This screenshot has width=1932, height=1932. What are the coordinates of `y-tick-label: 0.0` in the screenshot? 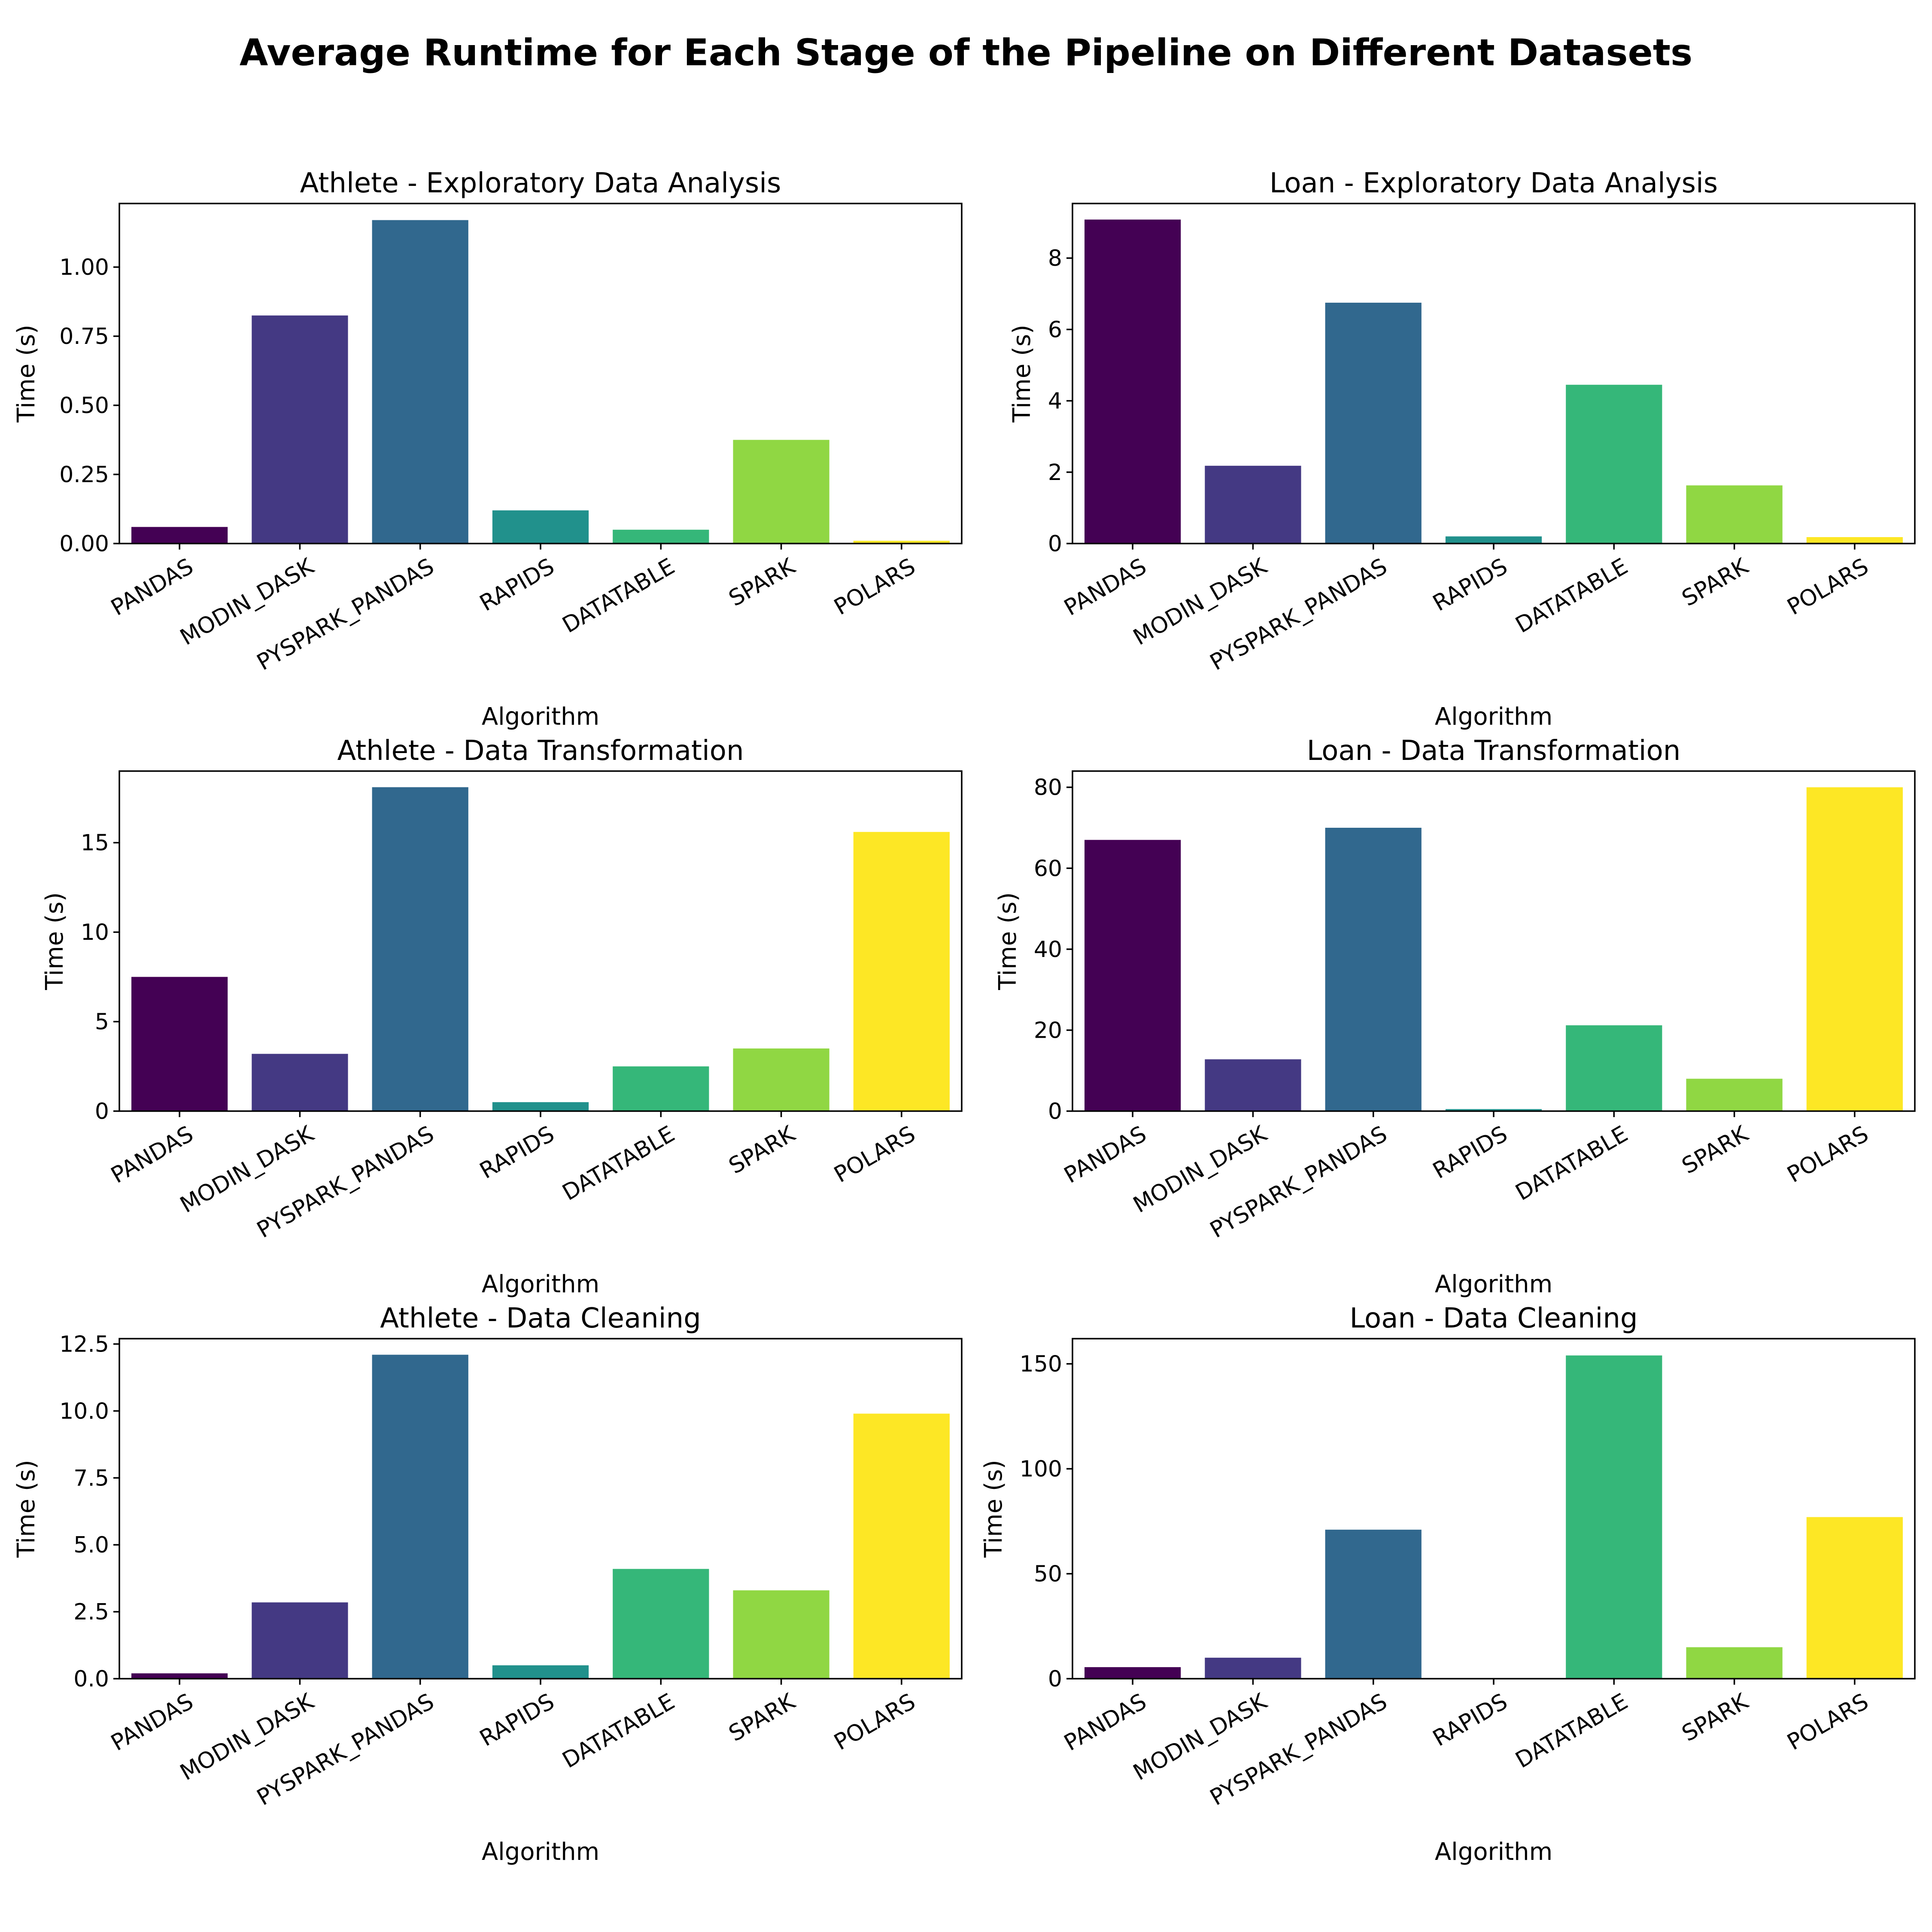 It's located at (91, 1679).